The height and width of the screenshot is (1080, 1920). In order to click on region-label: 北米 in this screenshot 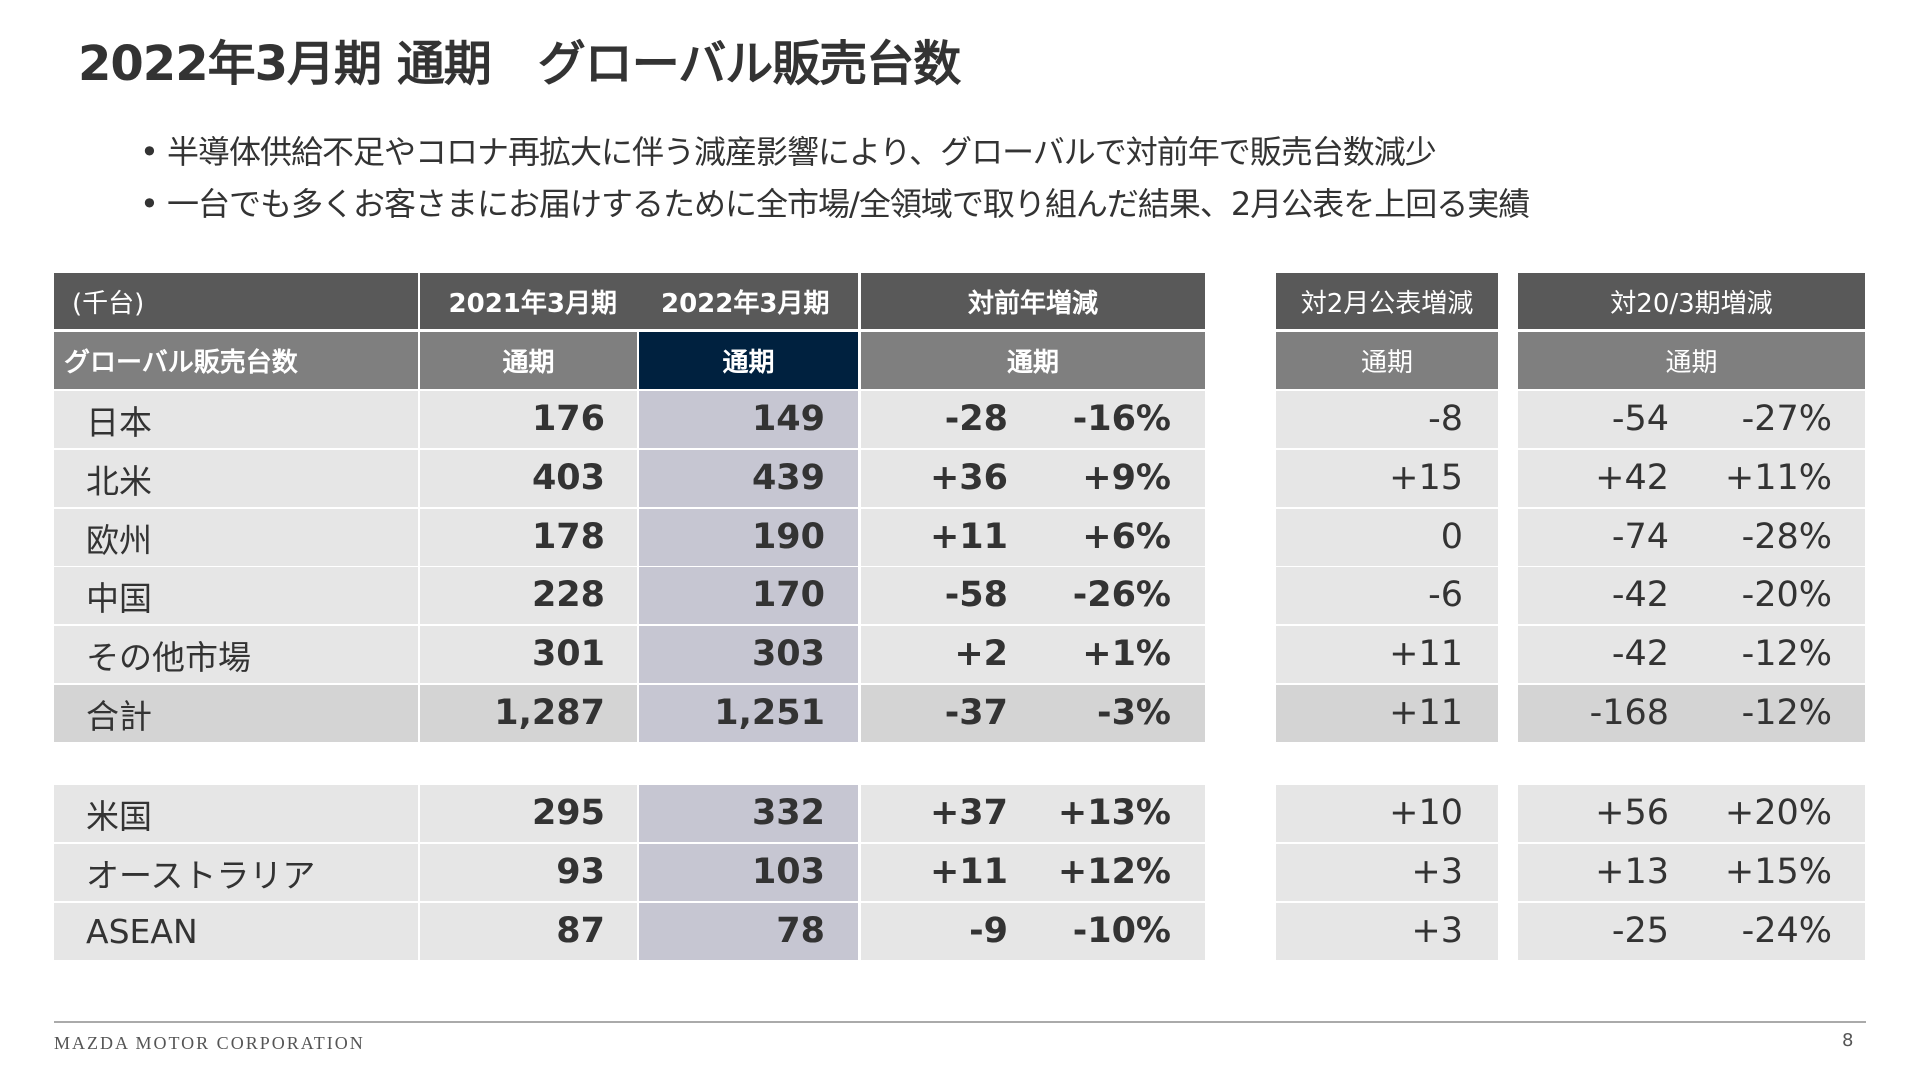, I will do `click(236, 478)`.